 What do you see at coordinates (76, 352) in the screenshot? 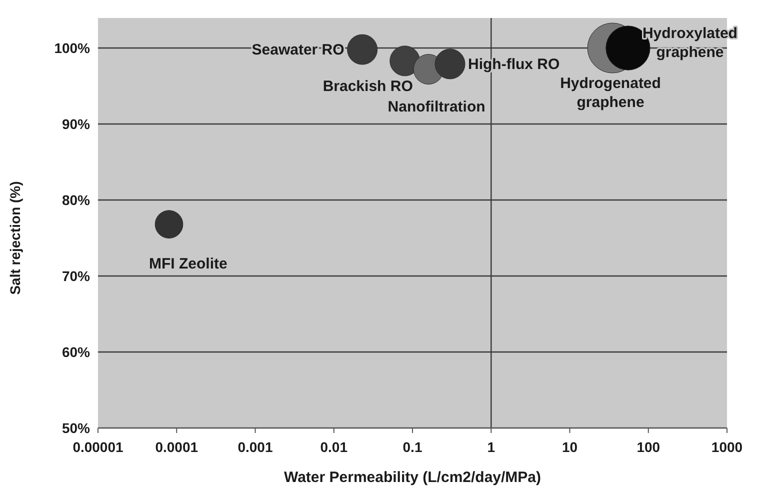
I see `y-tick-label: 60%` at bounding box center [76, 352].